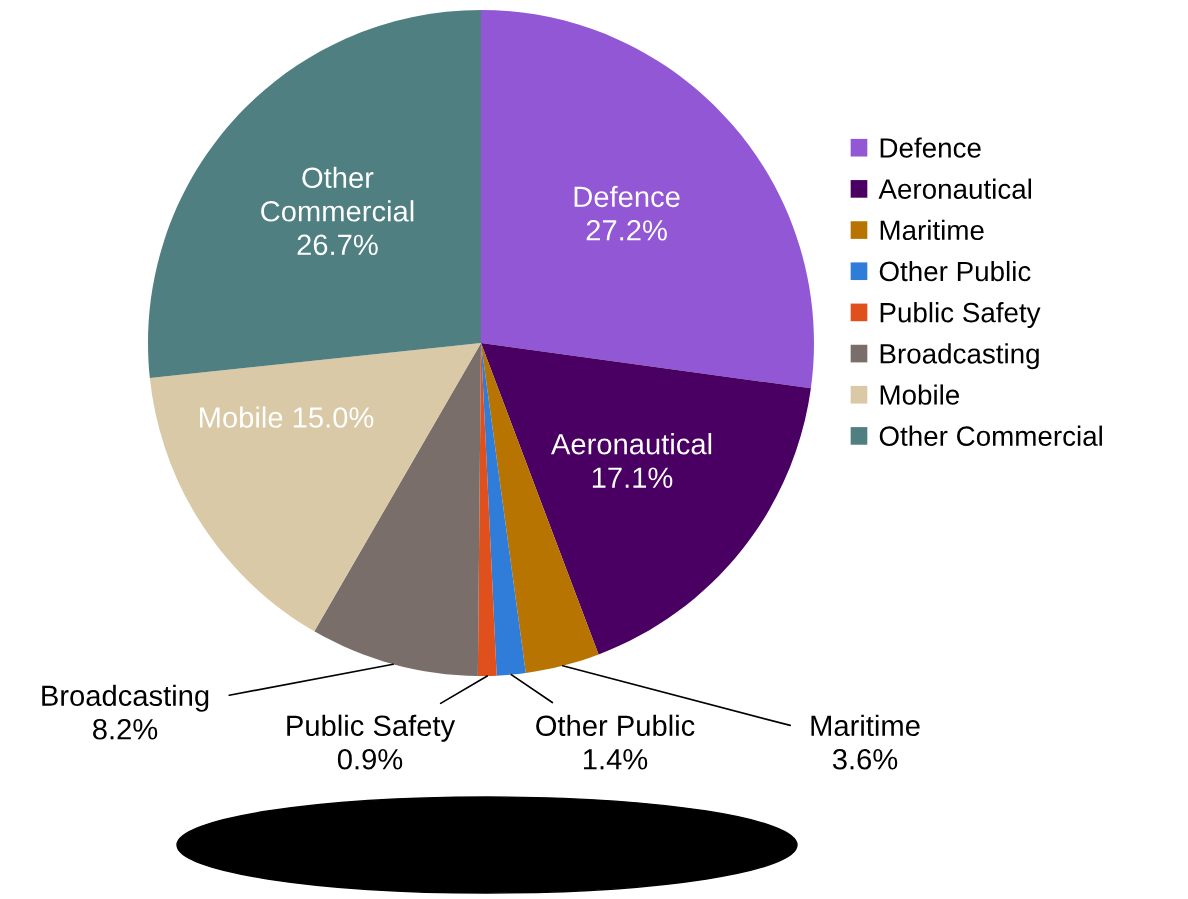 Image resolution: width=1188 pixels, height=899 pixels. Describe the element at coordinates (990, 435) in the screenshot. I see `legend-label: Other Commercial` at that location.